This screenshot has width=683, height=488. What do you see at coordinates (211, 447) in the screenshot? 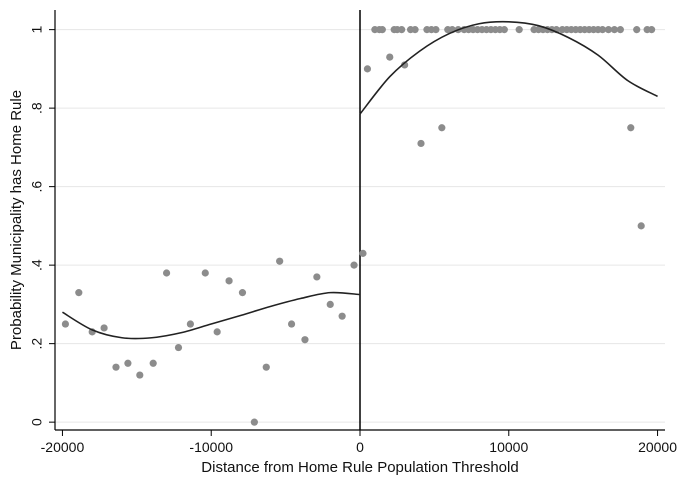
I see `x-tick-label: -10000` at bounding box center [211, 447].